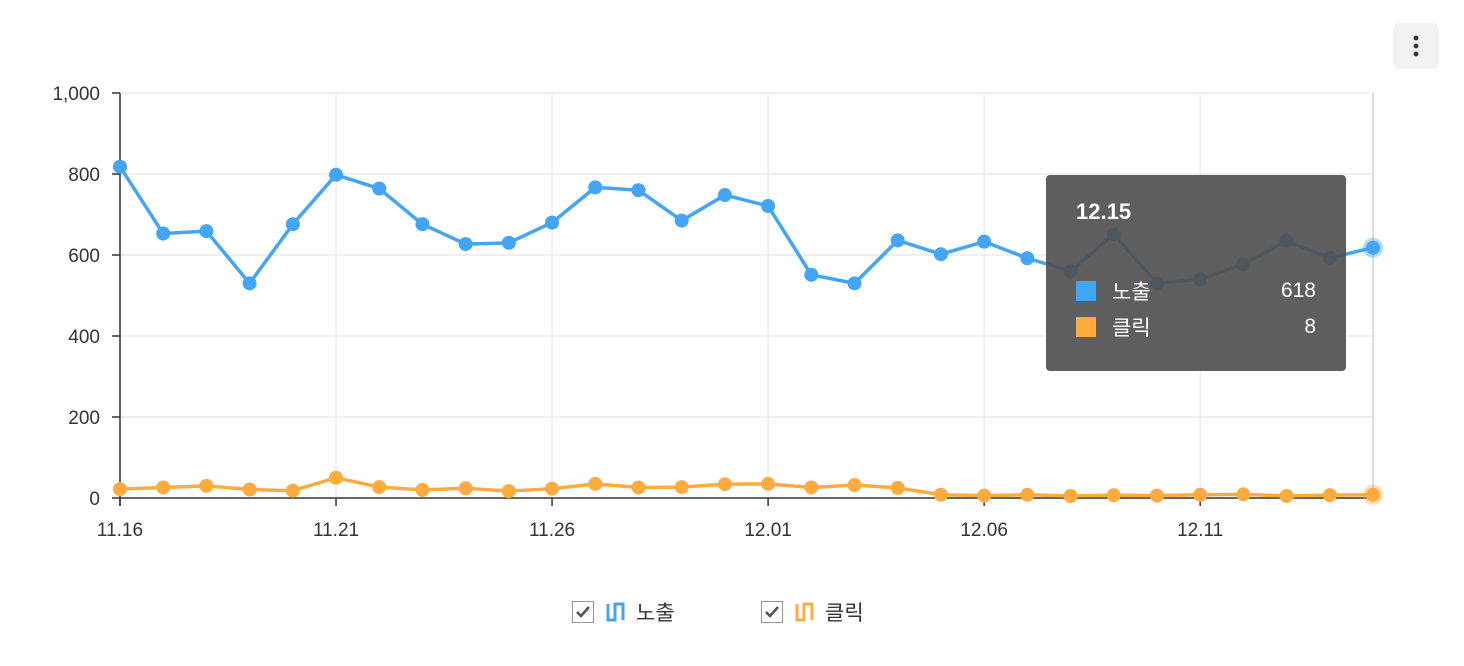 This screenshot has width=1464, height=666. Describe the element at coordinates (336, 530) in the screenshot. I see `x-tick-label: 11.21` at that location.